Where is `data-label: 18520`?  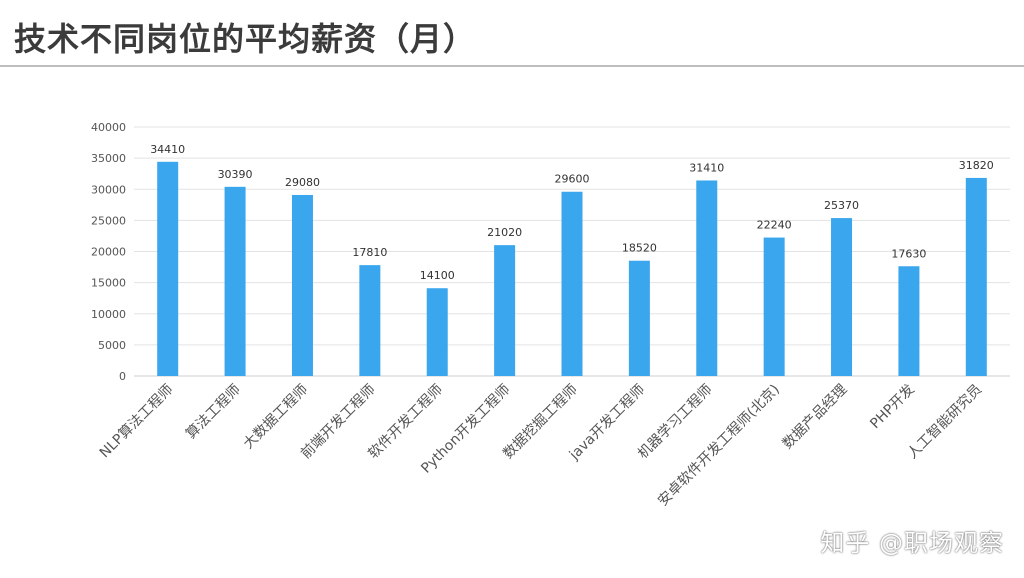
data-label: 18520 is located at coordinates (639, 248).